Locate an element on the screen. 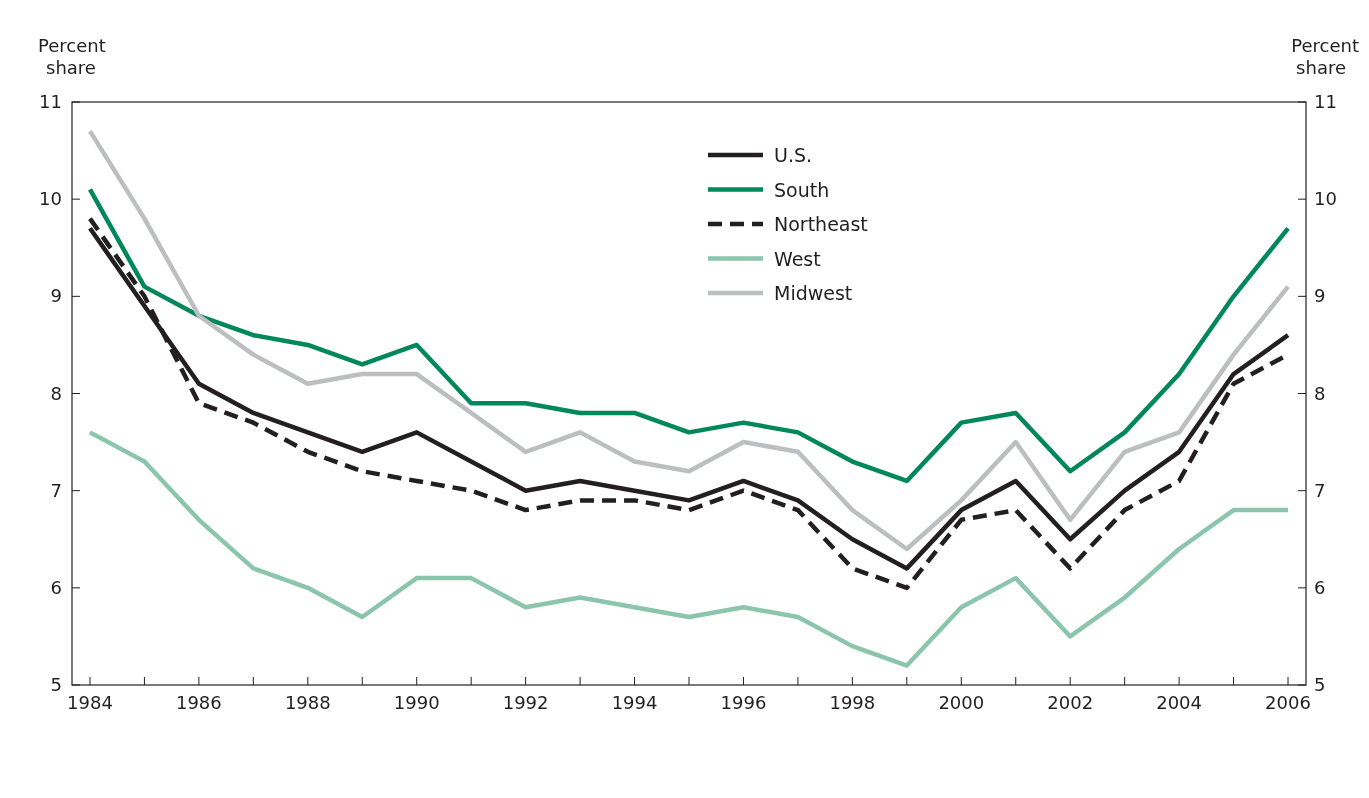 Image resolution: width=1369 pixels, height=798 pixels. x-tick-label: 1998 is located at coordinates (852, 702).